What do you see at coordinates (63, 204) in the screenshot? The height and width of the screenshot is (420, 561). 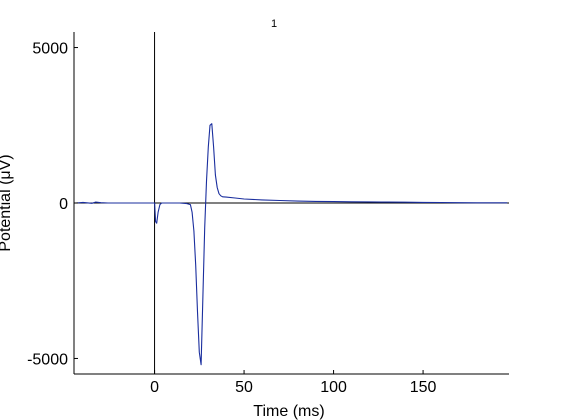 I see `y-tick-label: 0` at bounding box center [63, 204].